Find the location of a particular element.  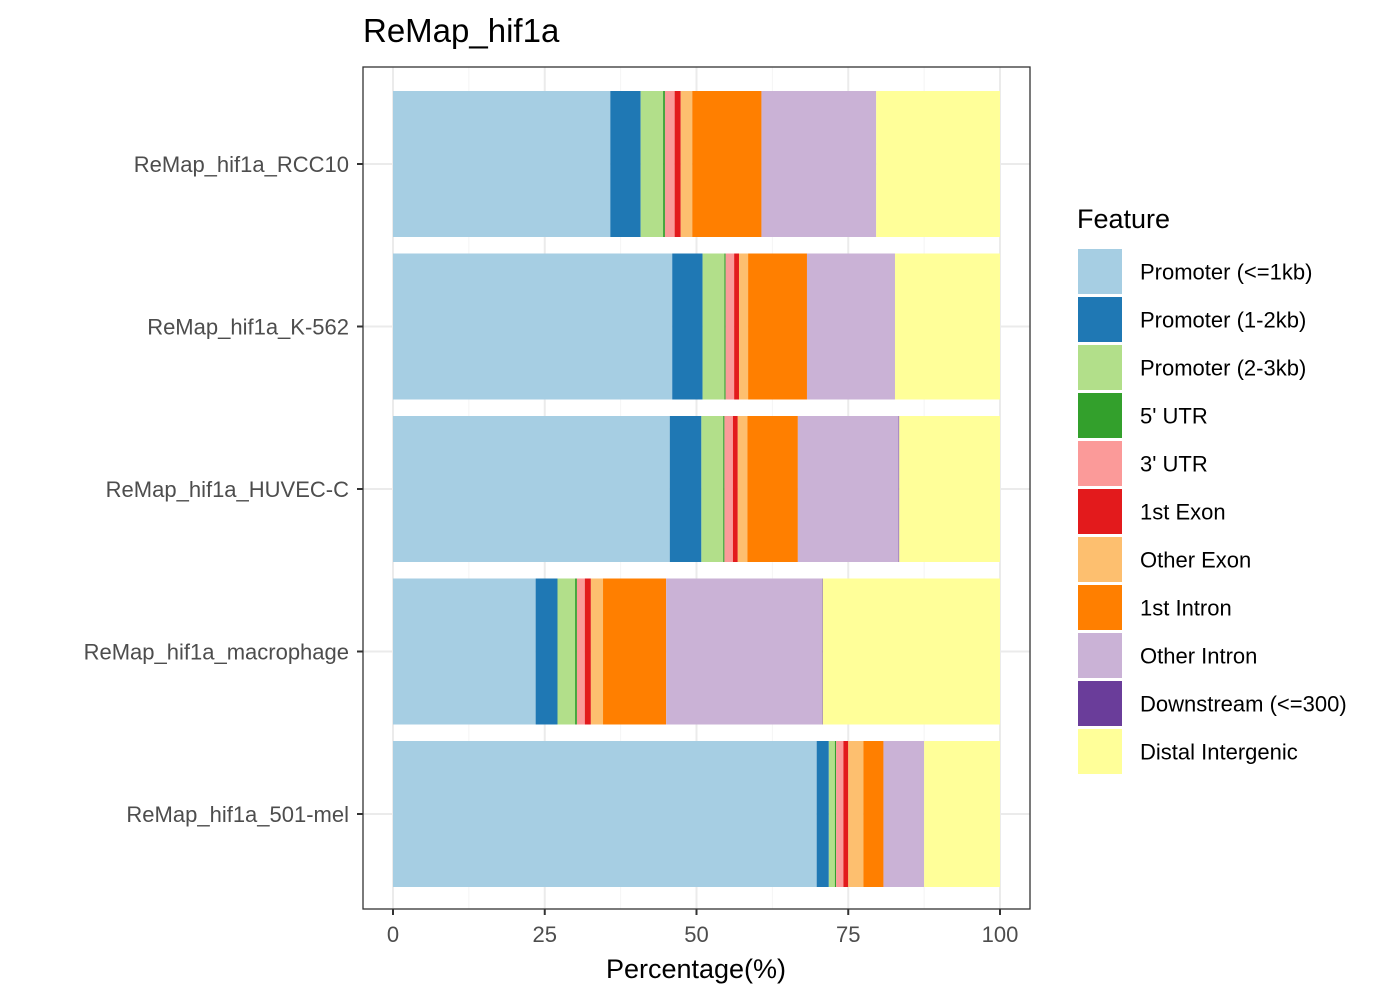

x-axis: 0 25 50 75 100 is located at coordinates (702, 928).